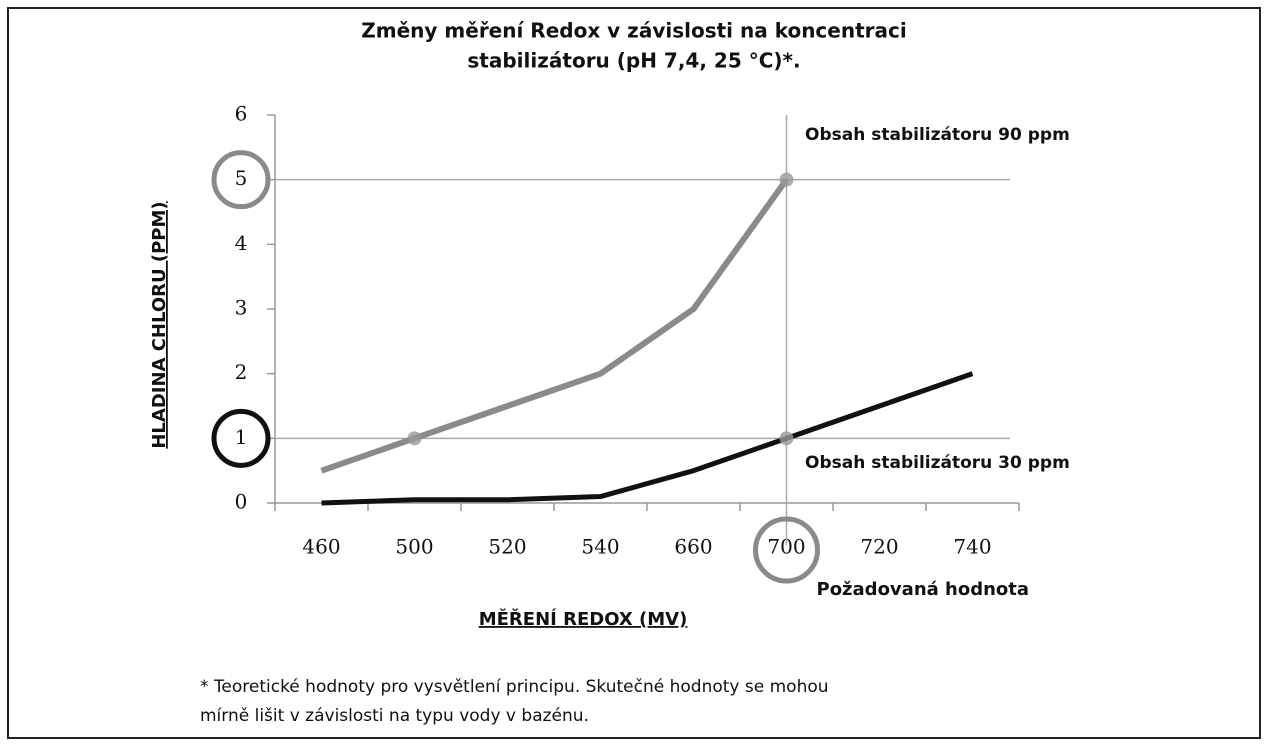 The width and height of the screenshot is (1268, 746). What do you see at coordinates (241, 308) in the screenshot?
I see `y-tick-label: 3` at bounding box center [241, 308].